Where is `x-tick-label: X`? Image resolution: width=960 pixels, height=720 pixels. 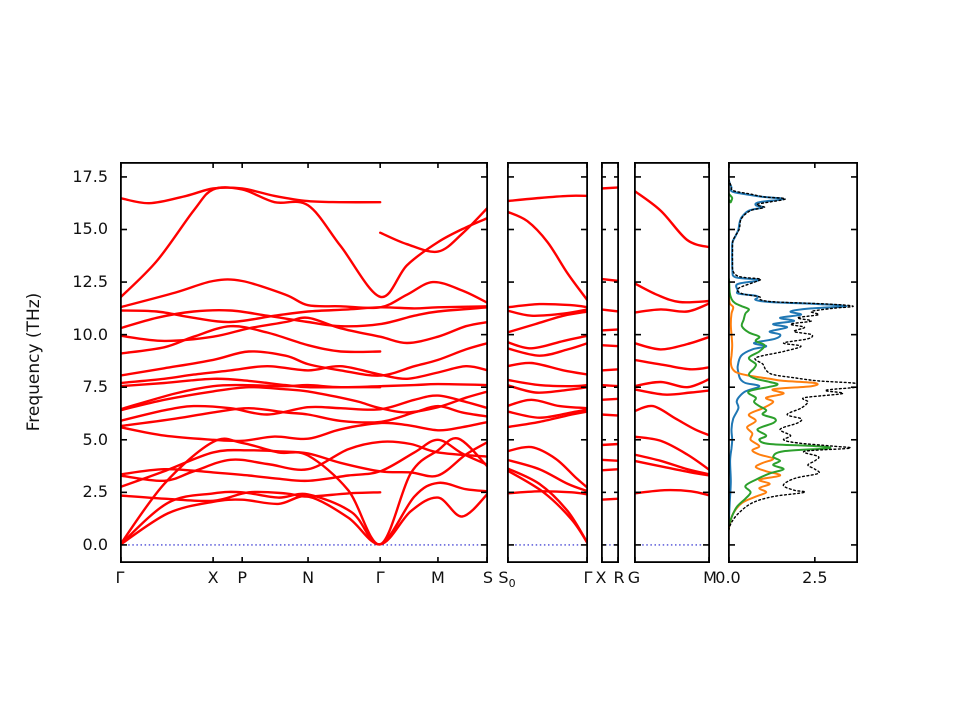 x-tick-label: X is located at coordinates (213, 577).